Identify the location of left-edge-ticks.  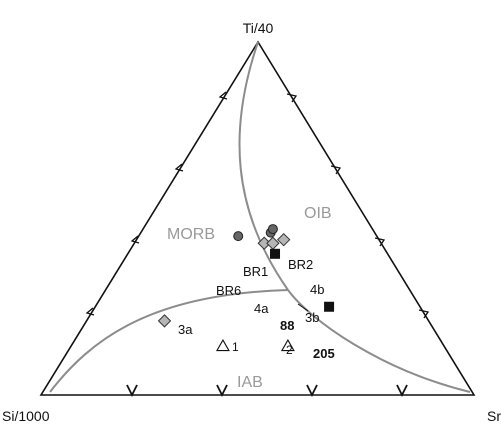
(156, 203).